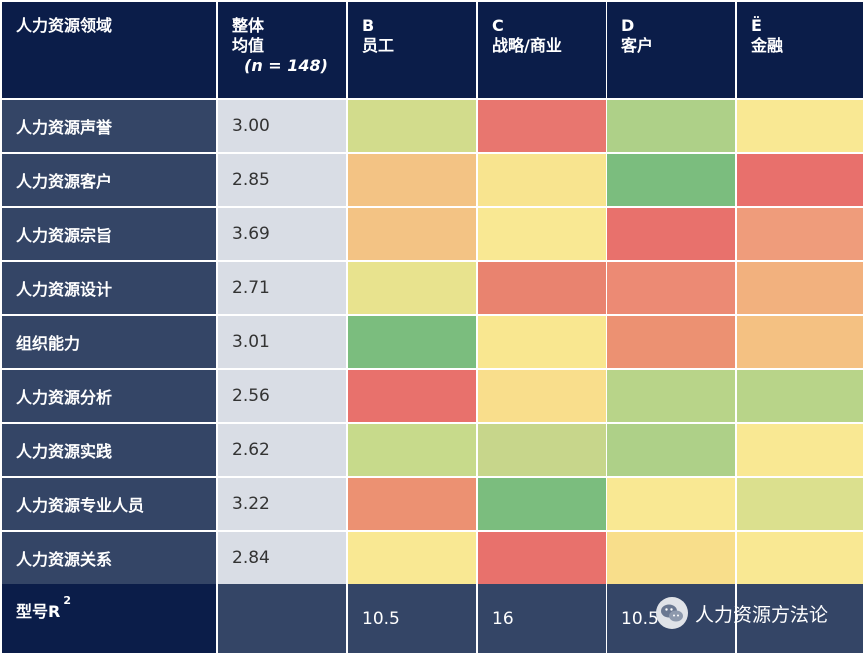 The width and height of the screenshot is (865, 655). I want to click on header-col-label: 客户, so click(637, 45).